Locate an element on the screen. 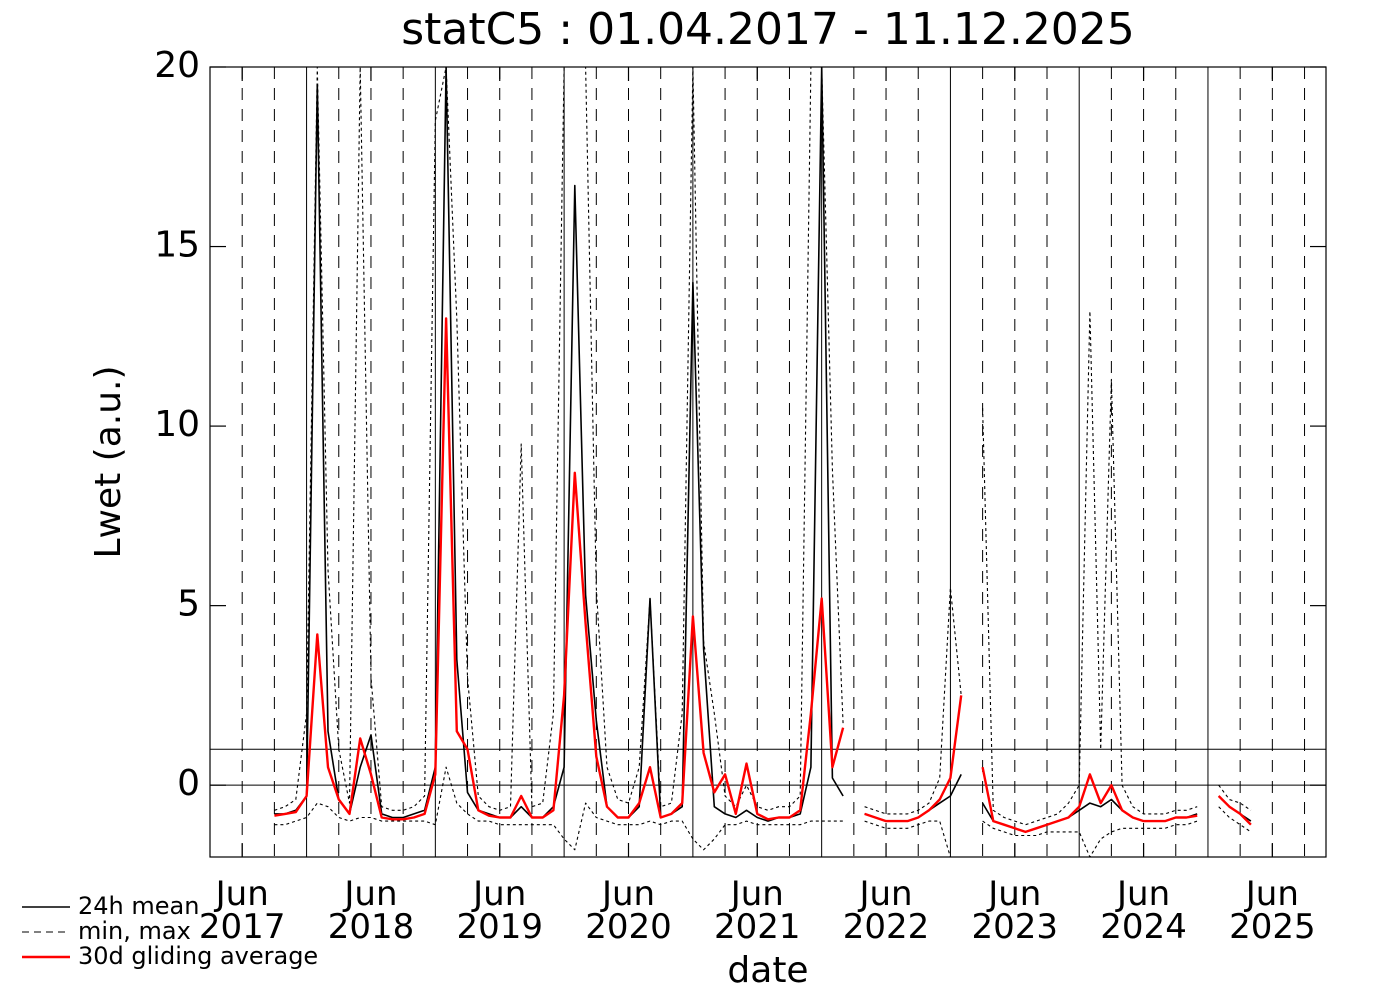  x-tick-label: Jun 2021 is located at coordinates (757, 910).